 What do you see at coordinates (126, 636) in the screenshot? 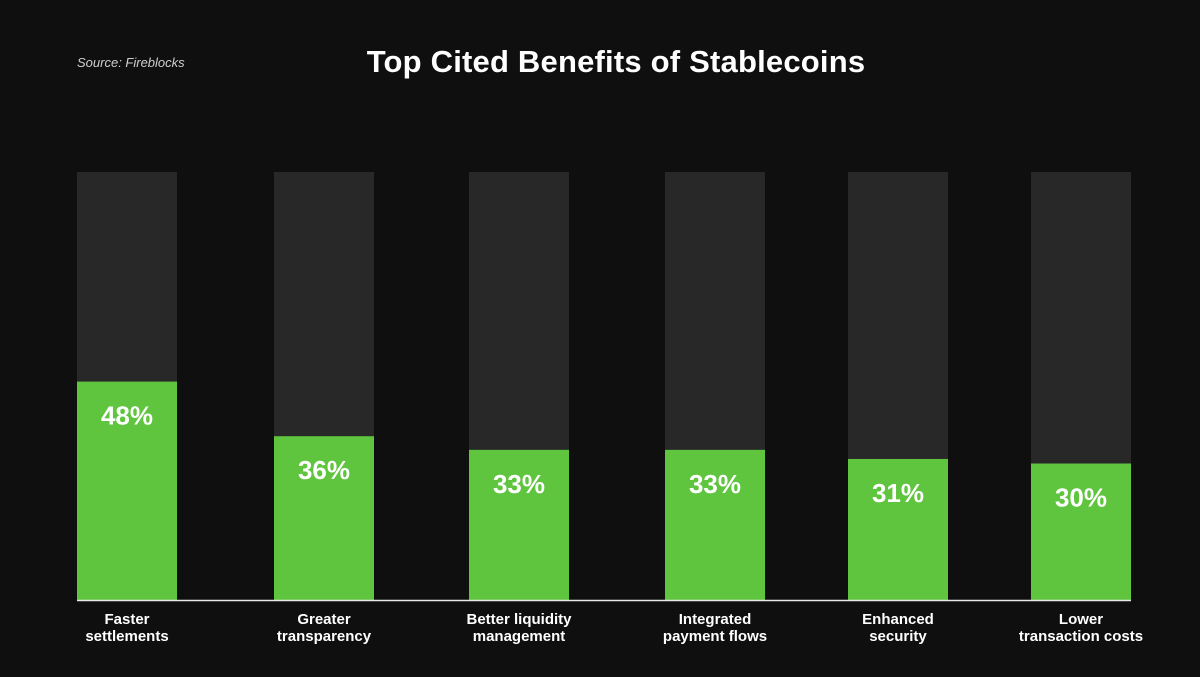
I see `category-label: settlements` at bounding box center [126, 636].